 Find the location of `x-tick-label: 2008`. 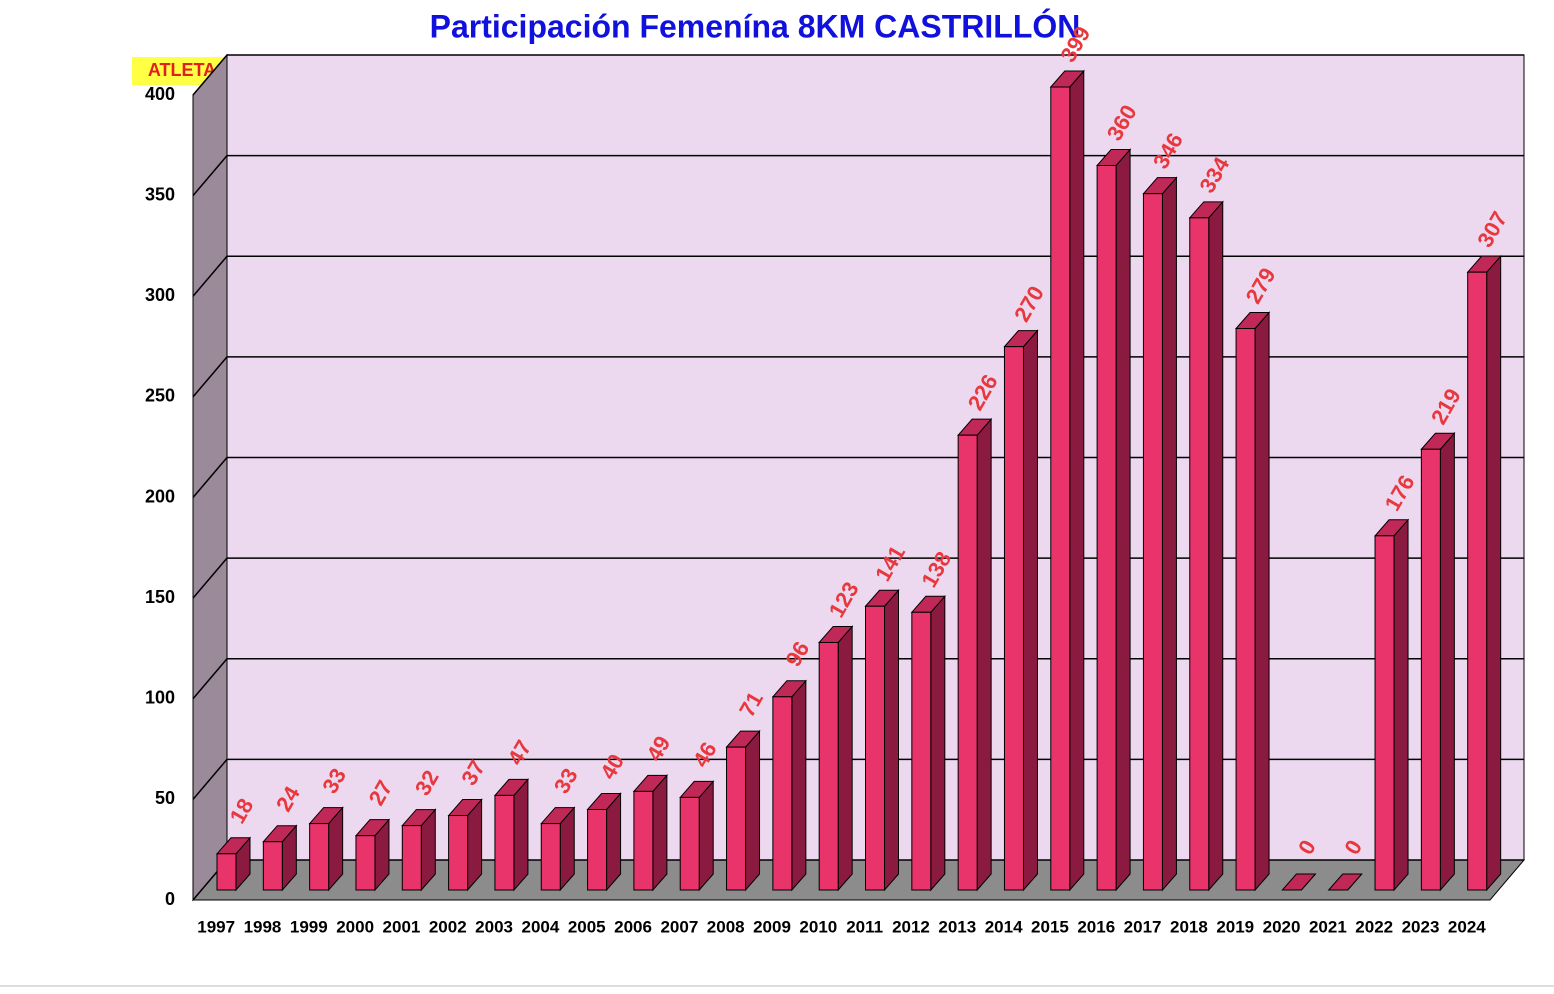

x-tick-label: 2008 is located at coordinates (726, 926).